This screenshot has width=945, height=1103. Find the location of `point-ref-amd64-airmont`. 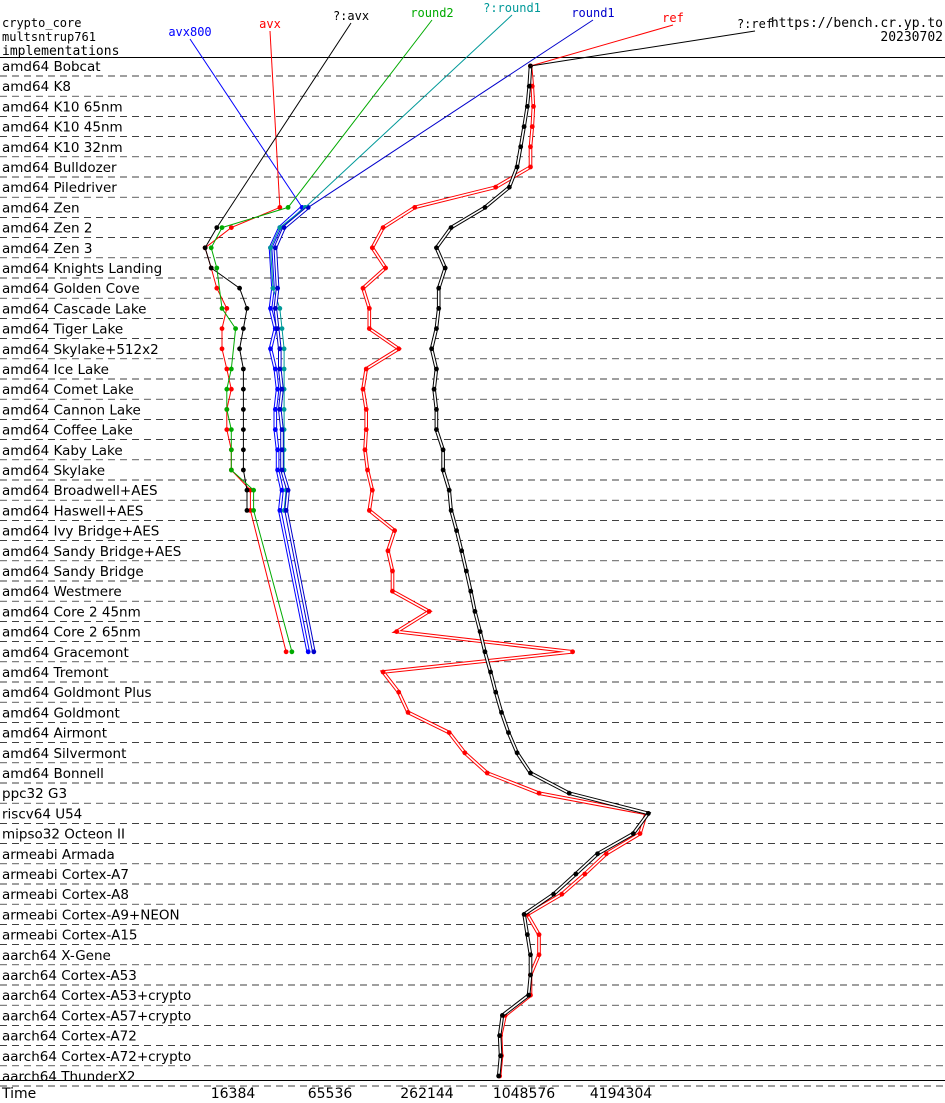

point-ref-amd64-airmont is located at coordinates (449, 732).